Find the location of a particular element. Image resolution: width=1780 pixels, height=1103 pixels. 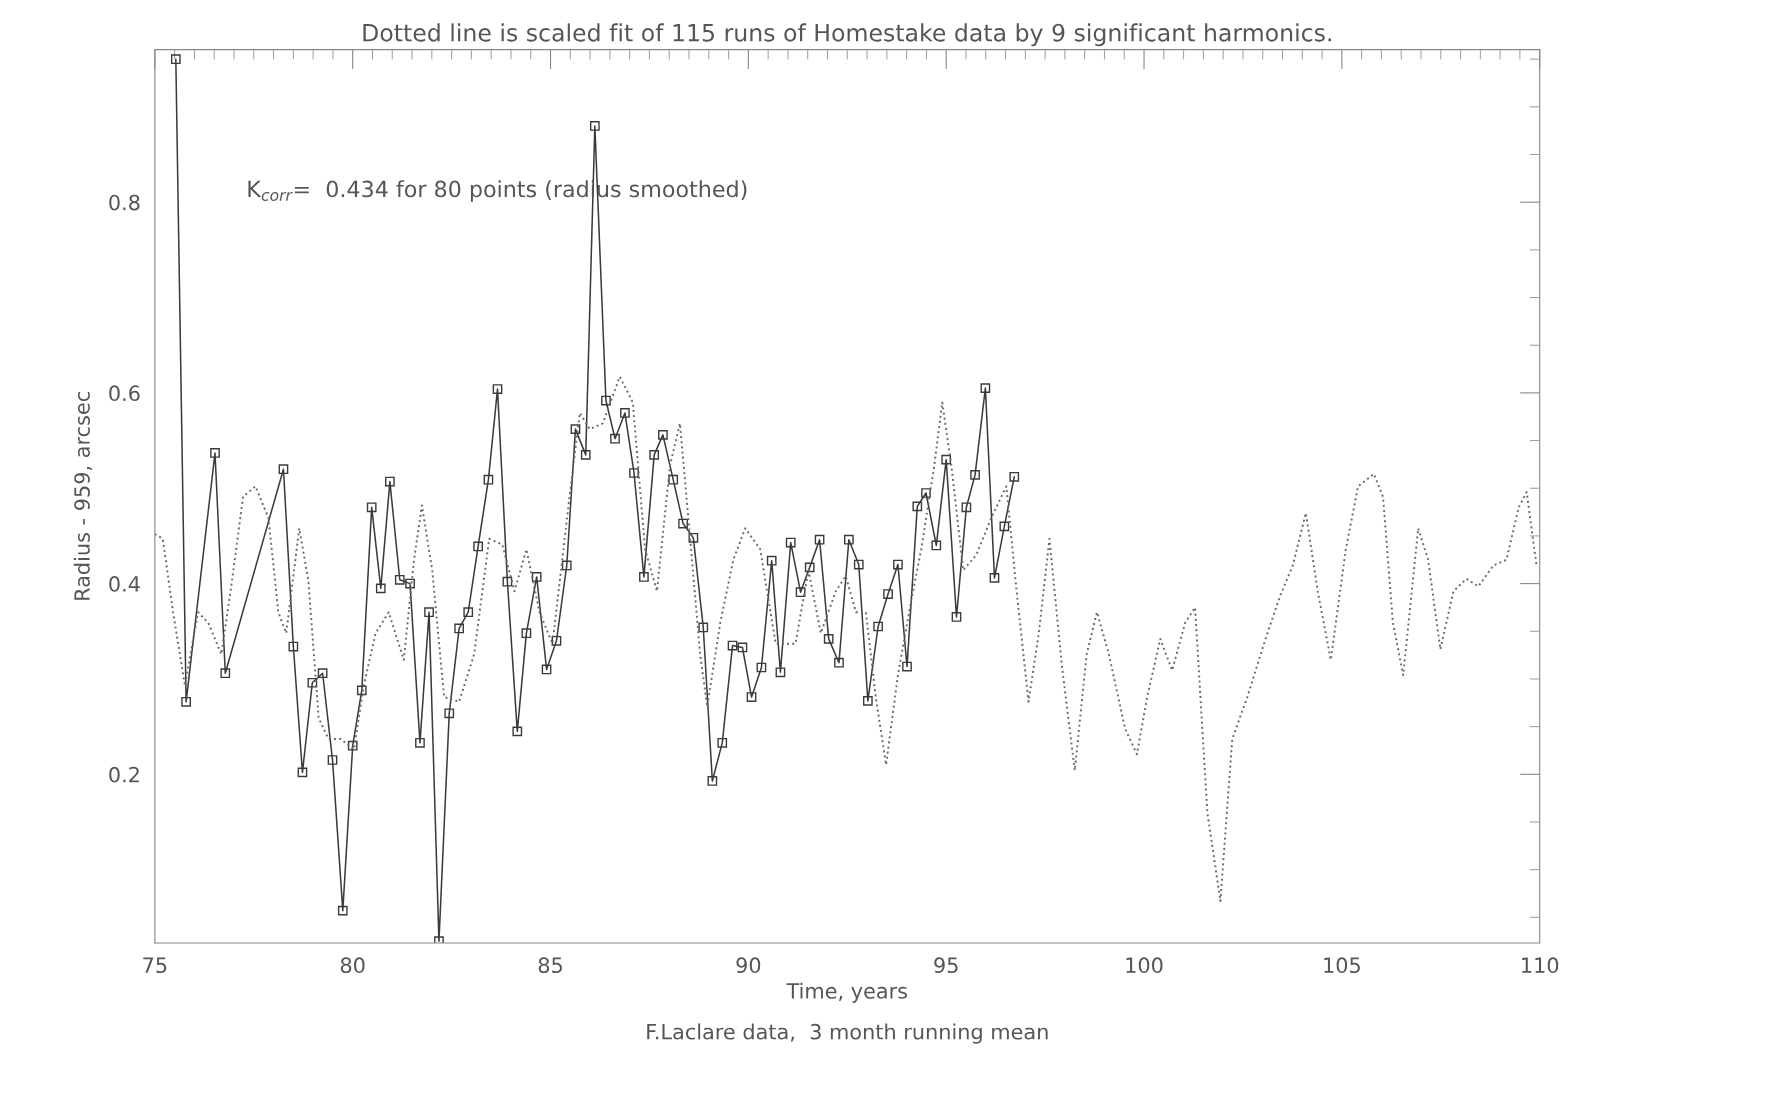

y-tick-label: 0.2 is located at coordinates (124, 774).